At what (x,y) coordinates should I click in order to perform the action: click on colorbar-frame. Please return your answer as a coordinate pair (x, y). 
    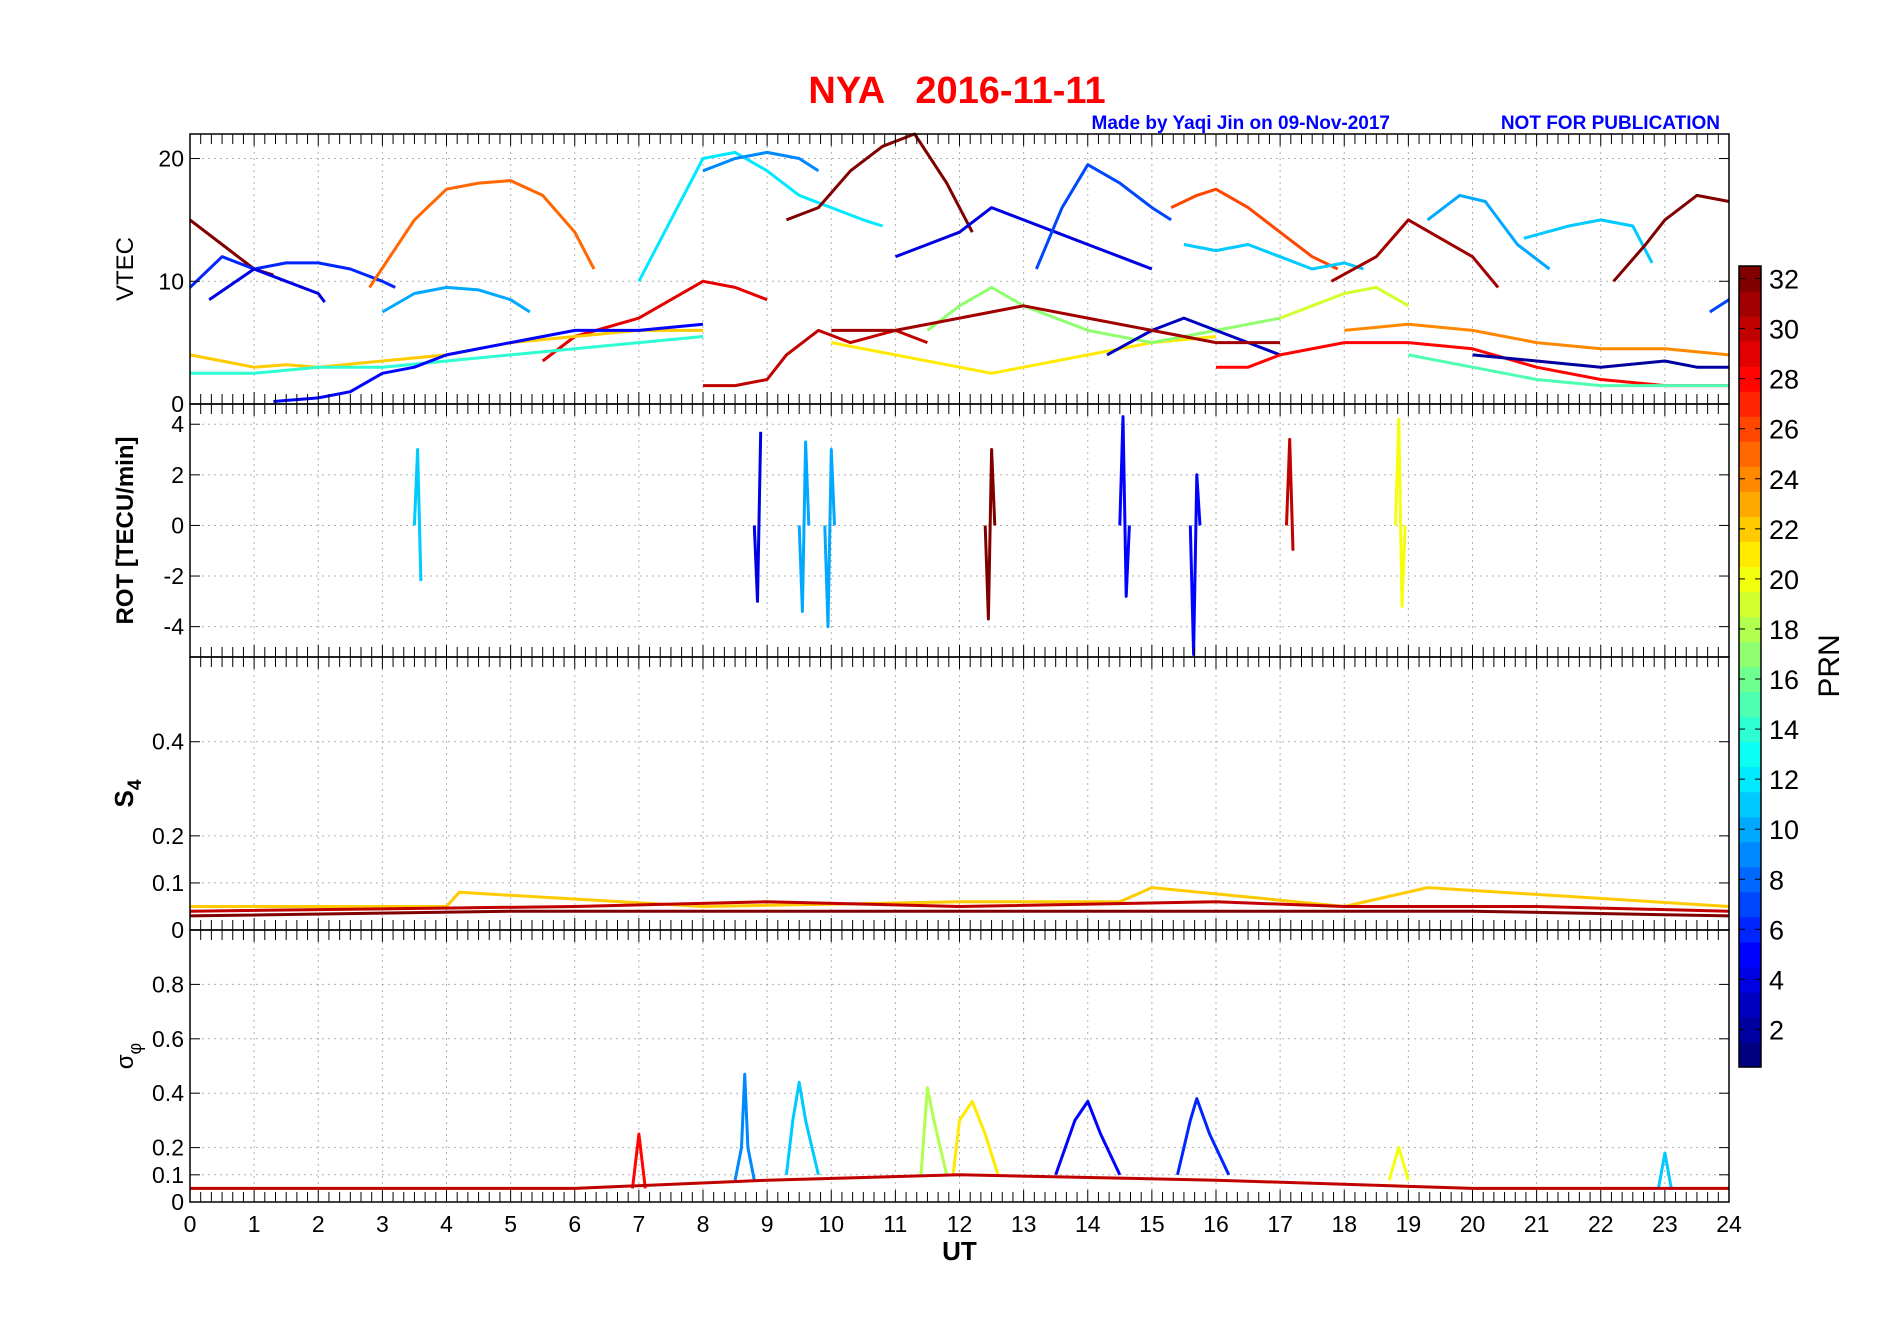
    Looking at the image, I should click on (1750, 666).